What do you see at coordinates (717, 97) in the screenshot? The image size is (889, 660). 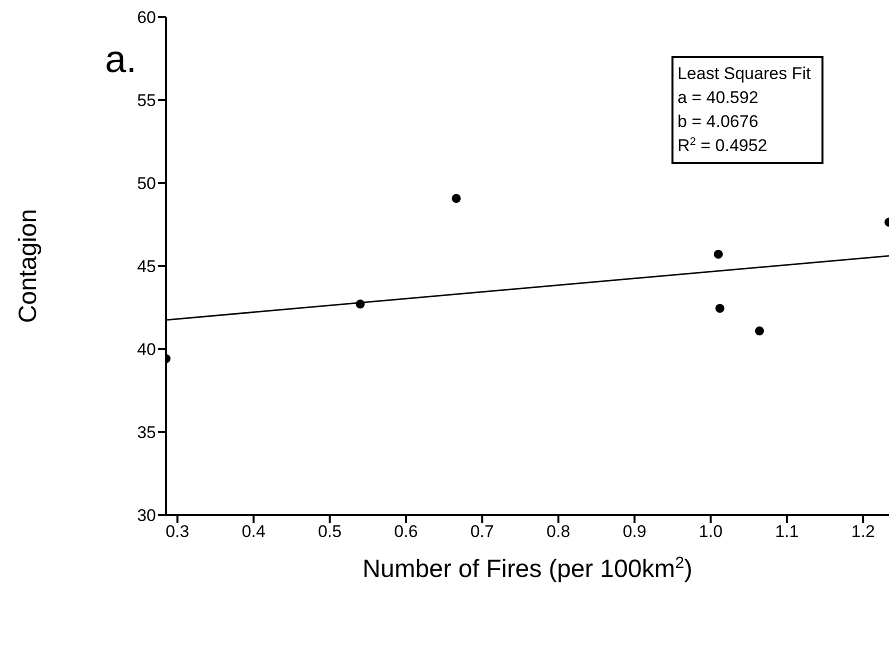 I see `annotation: a = 40.592` at bounding box center [717, 97].